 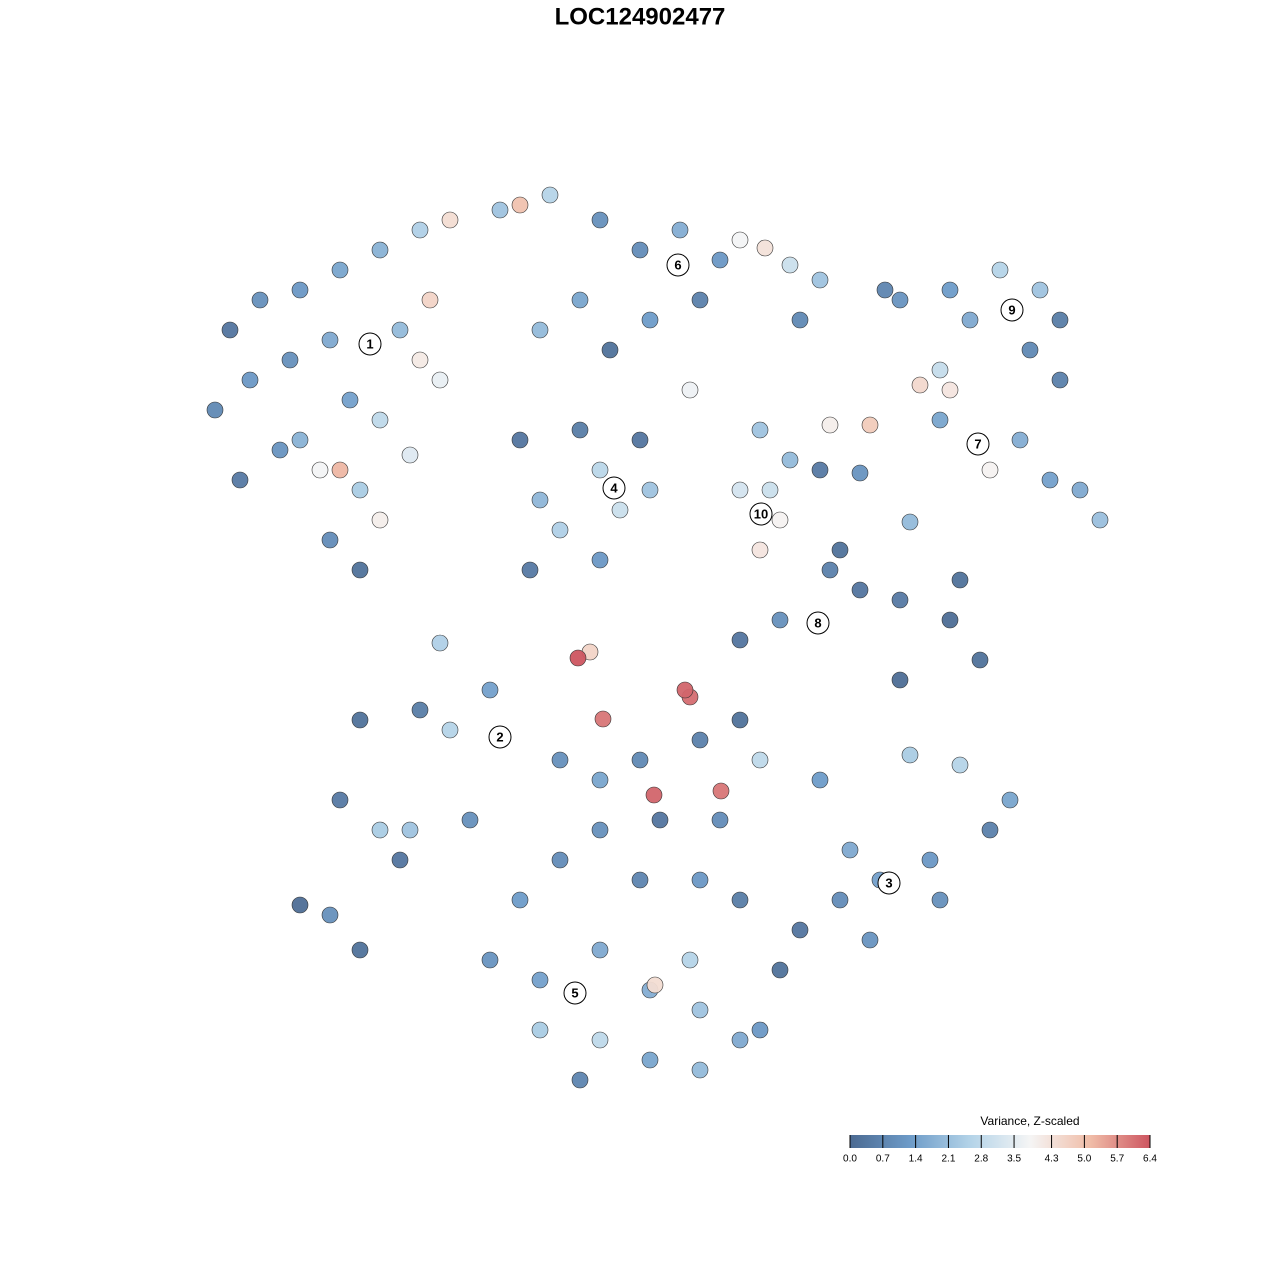 What do you see at coordinates (1052, 1159) in the screenshot?
I see `colorbar-tick-label: 4.3` at bounding box center [1052, 1159].